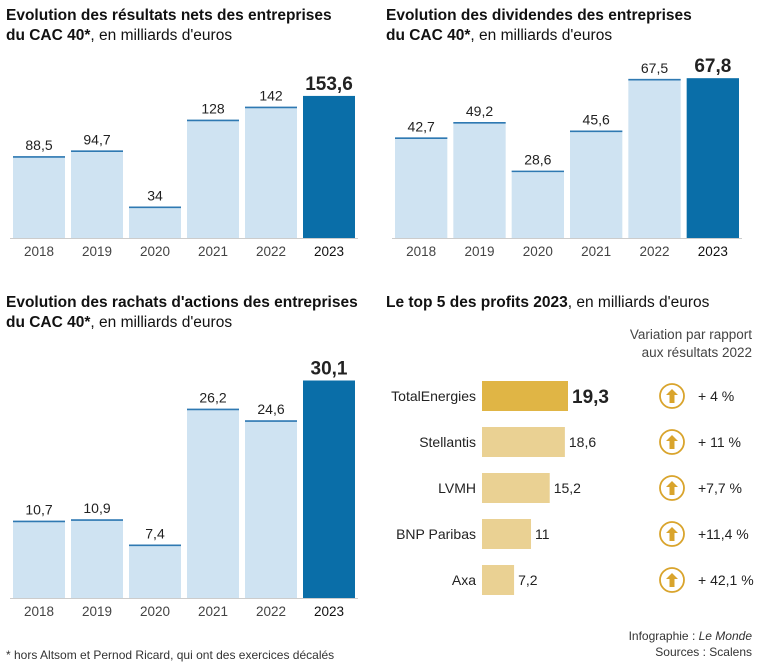 This screenshot has height=670, width=760. What do you see at coordinates (97, 611) in the screenshot?
I see `chart3-tick-label: 2019` at bounding box center [97, 611].